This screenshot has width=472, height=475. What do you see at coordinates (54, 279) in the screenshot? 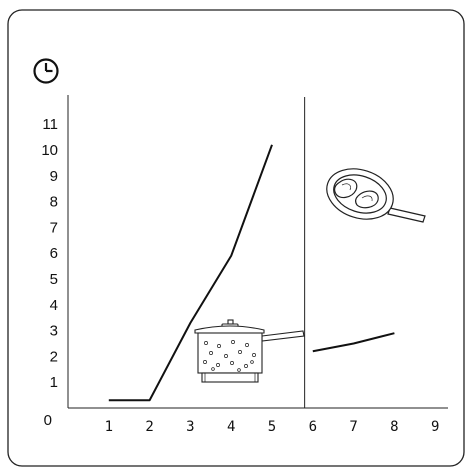
I see `y-tick-label: 5` at bounding box center [54, 279].